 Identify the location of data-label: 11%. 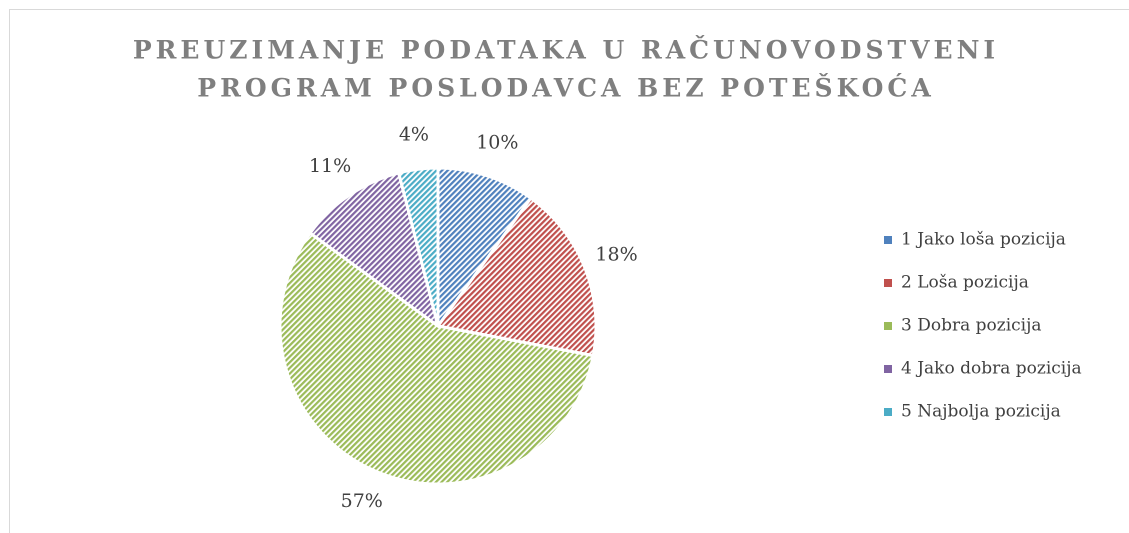
(330, 166).